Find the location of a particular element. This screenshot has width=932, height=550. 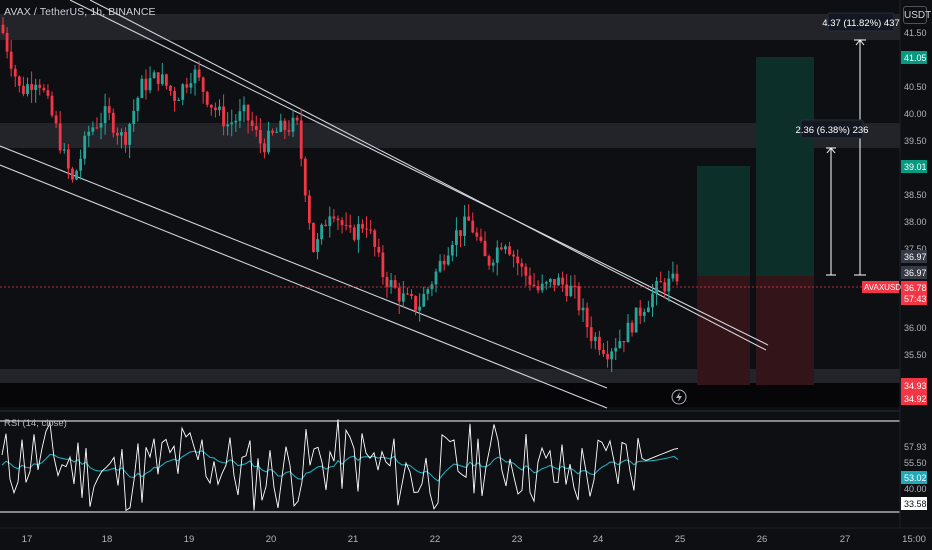

measure-label-2-bg is located at coordinates (832, 129).